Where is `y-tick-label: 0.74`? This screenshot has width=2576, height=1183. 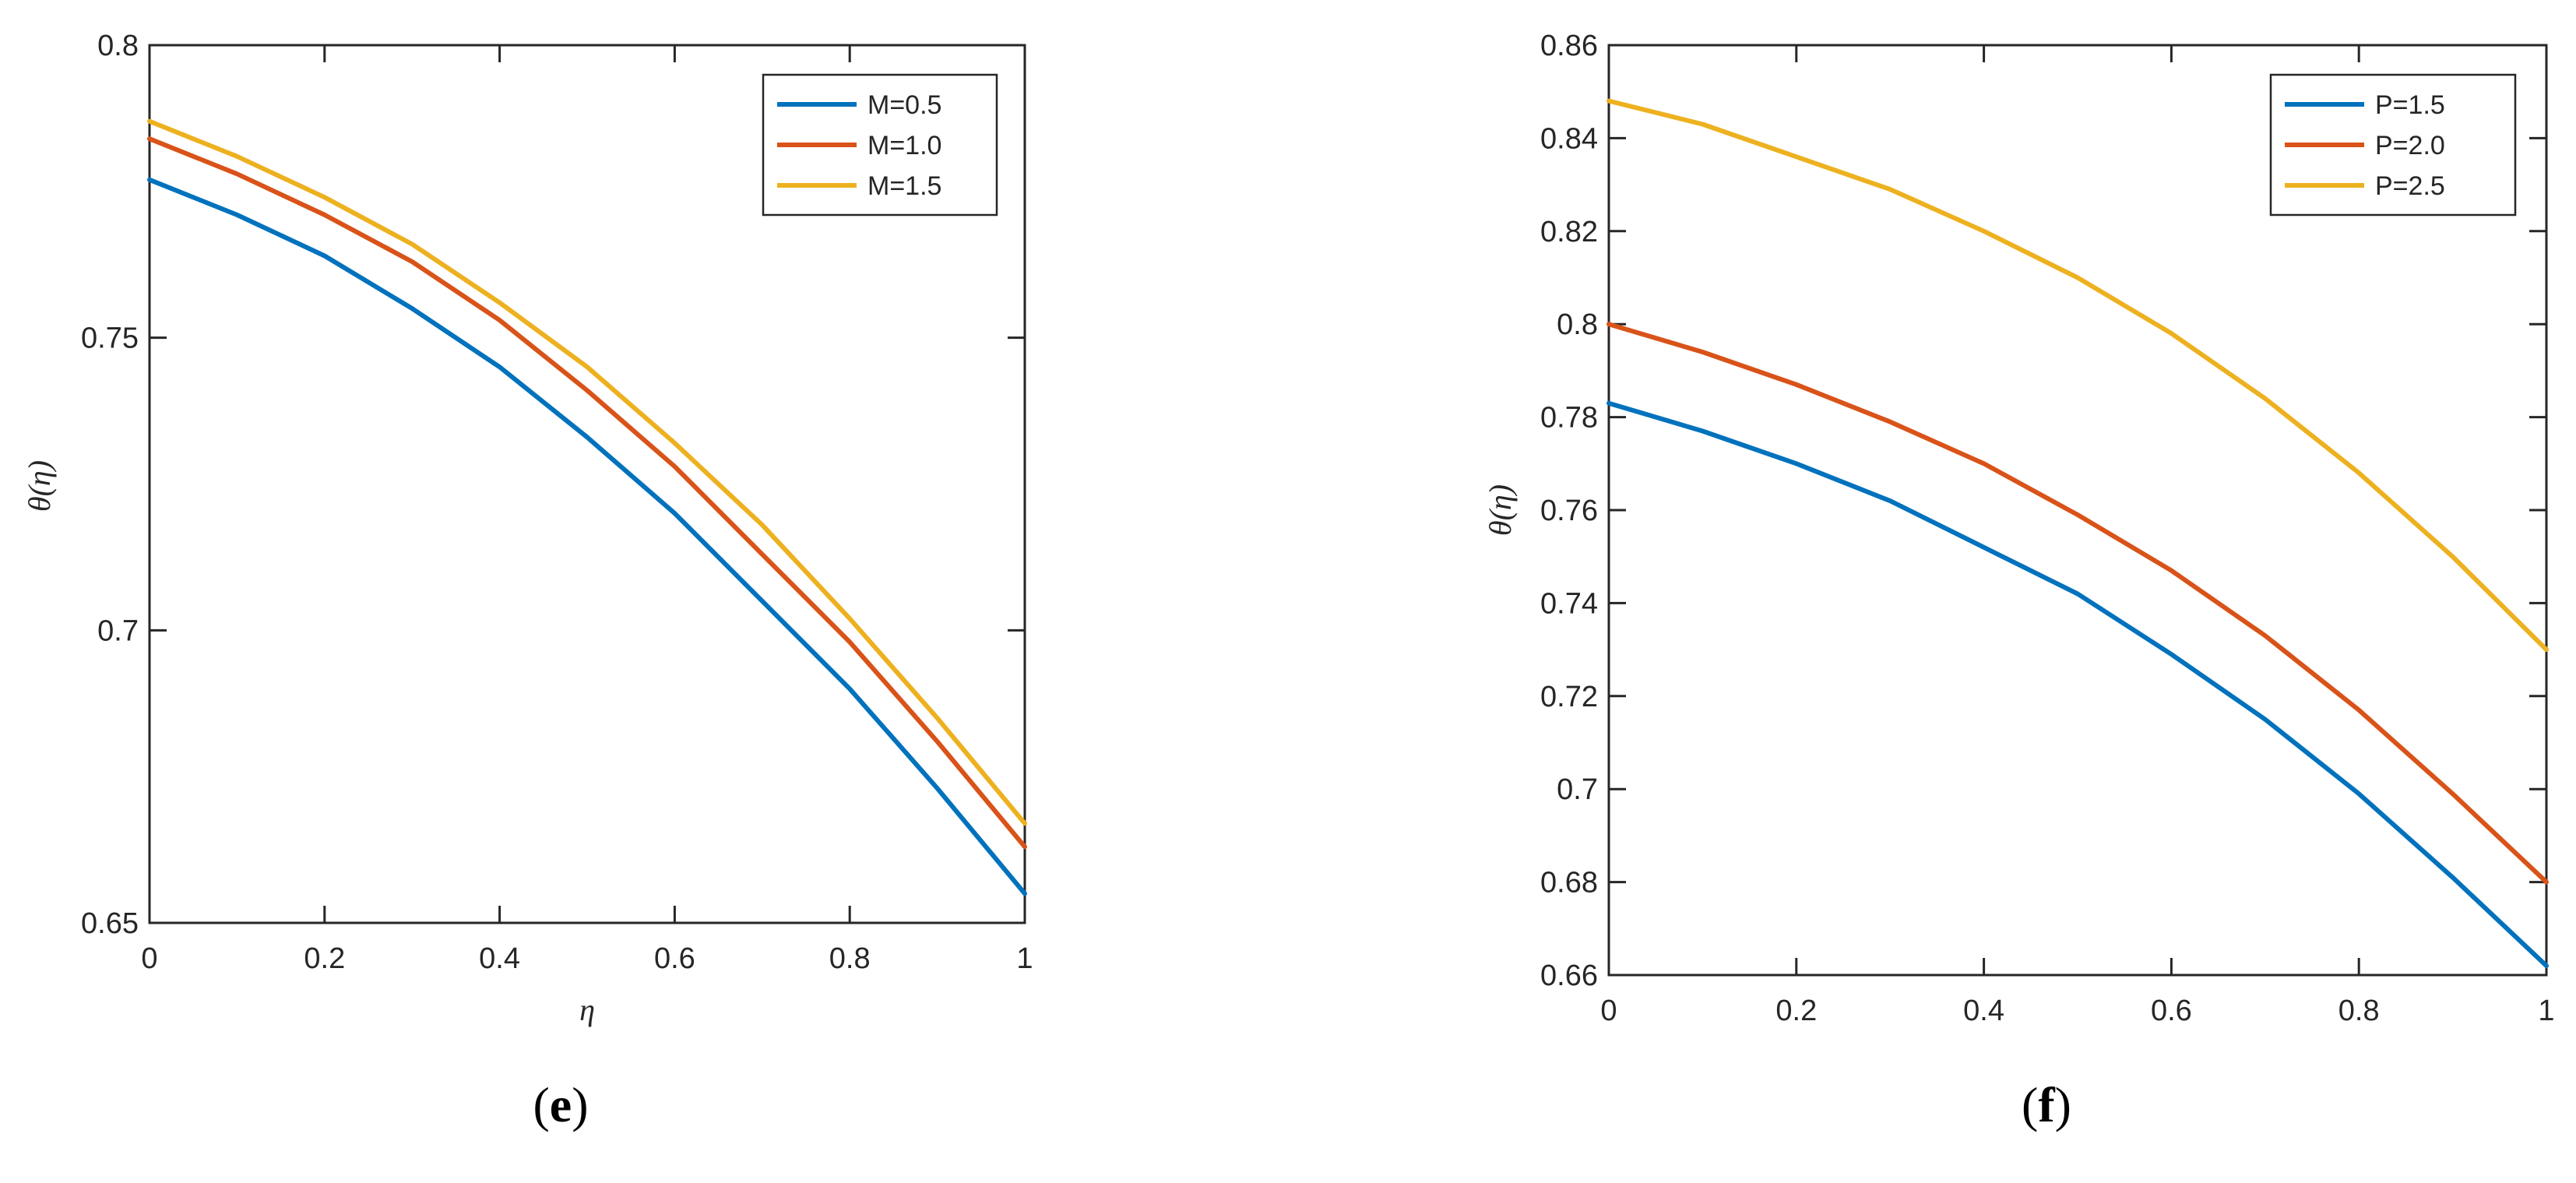
y-tick-label: 0.74 is located at coordinates (1569, 603).